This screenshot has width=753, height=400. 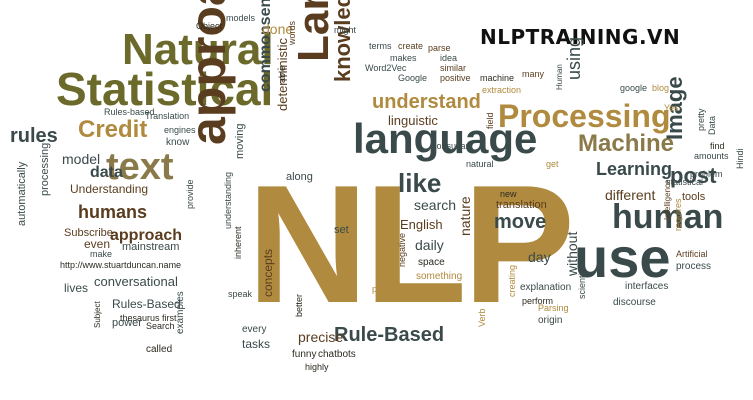 I want to click on cloud-word: power, so click(x=127, y=323).